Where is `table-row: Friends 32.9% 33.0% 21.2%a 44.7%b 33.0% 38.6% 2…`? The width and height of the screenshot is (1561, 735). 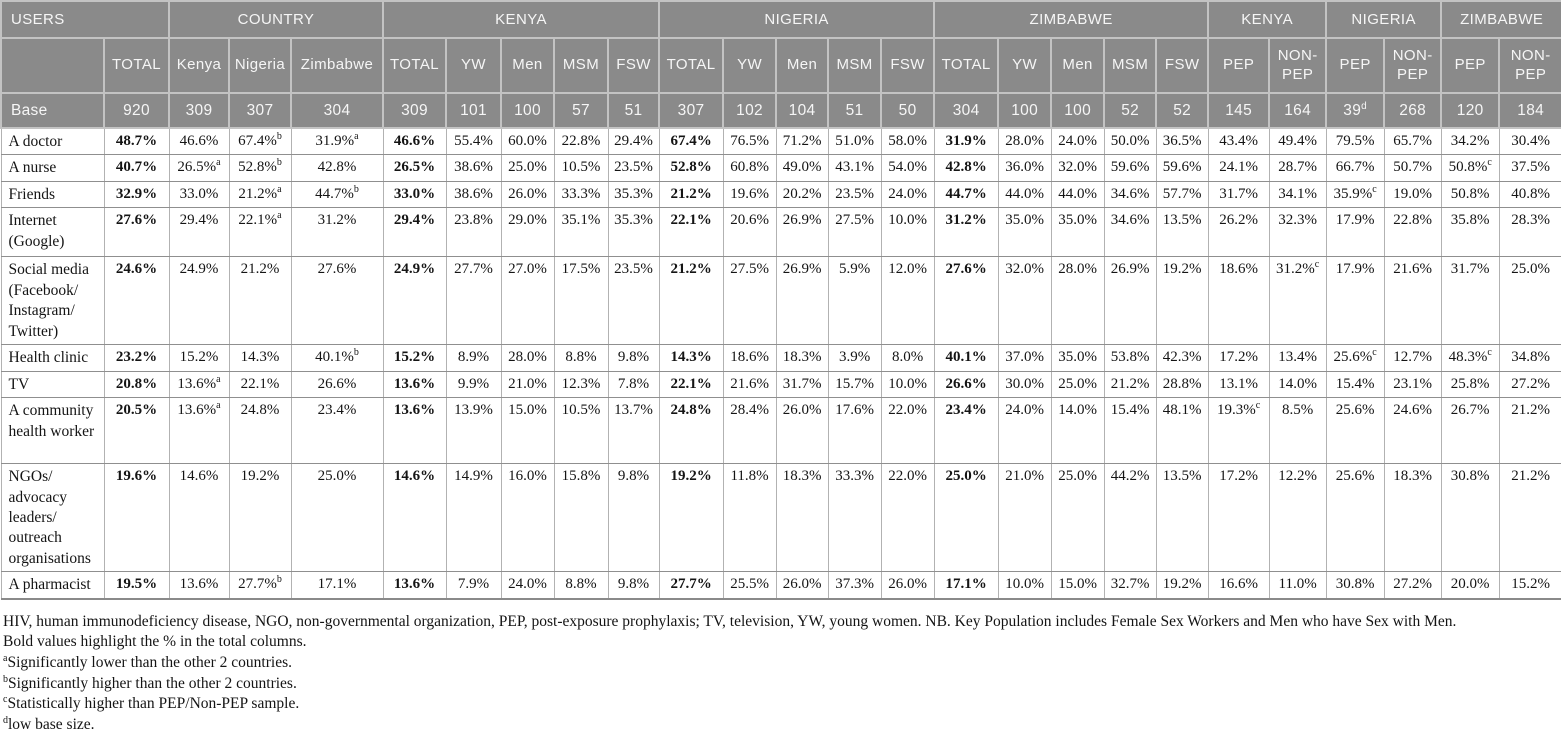 table-row: Friends 32.9% 33.0% 21.2%a 44.7%b 33.0% 38.6% 2… is located at coordinates (780, 194).